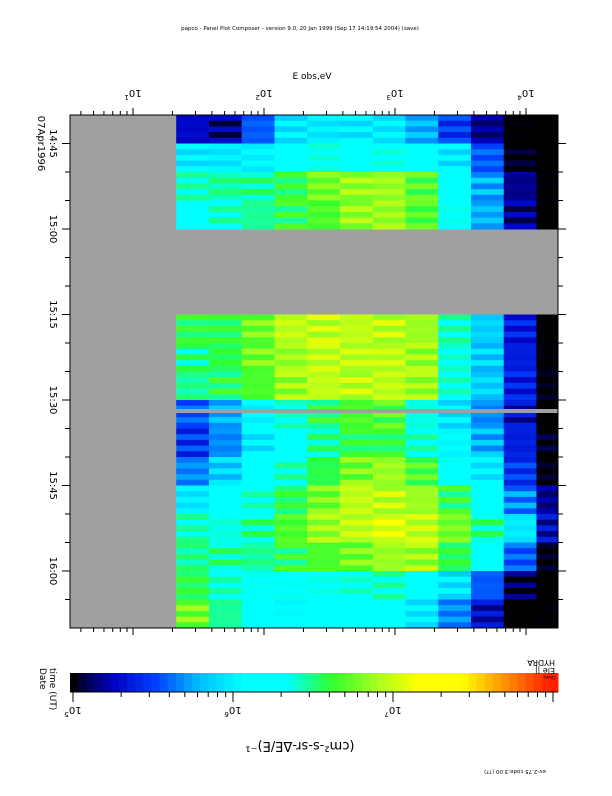  Describe the element at coordinates (40, 143) in the screenshot. I see `date-label: 07Apr1996` at that location.